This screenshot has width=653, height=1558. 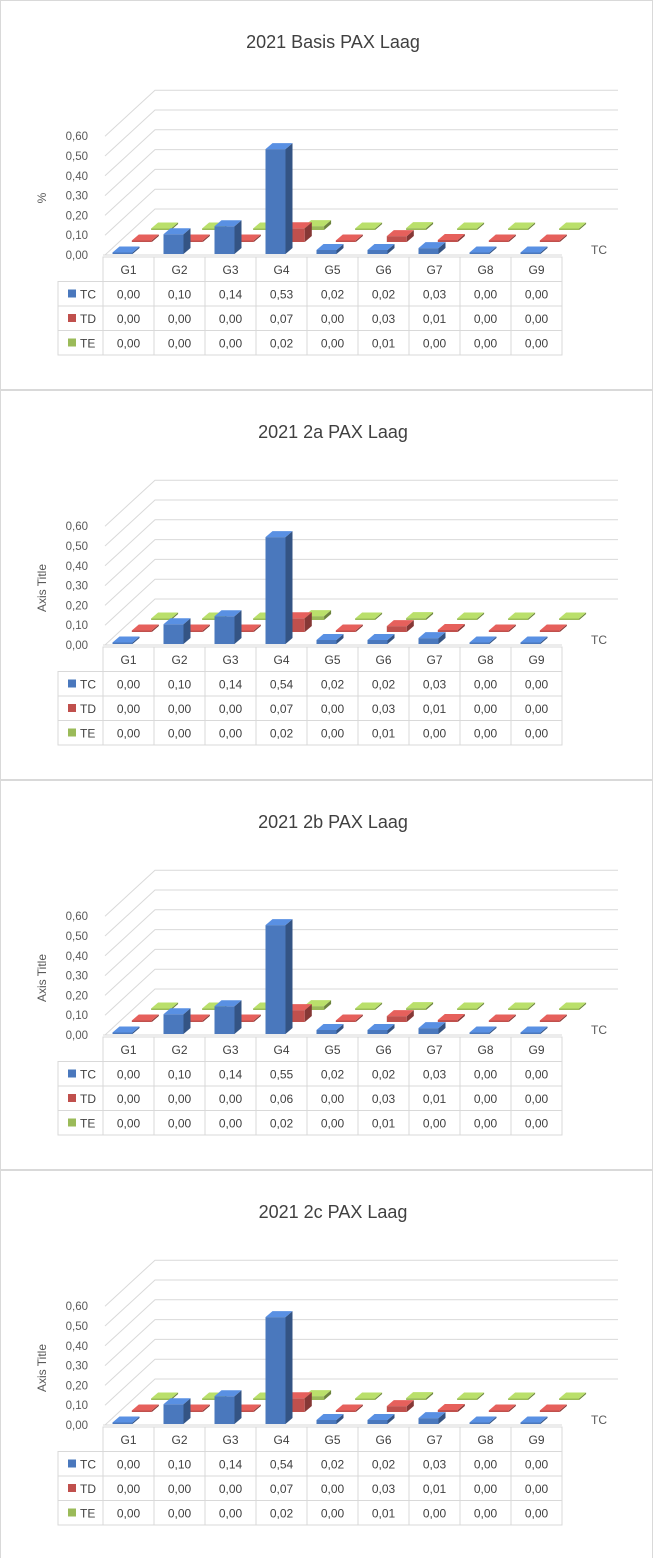 What do you see at coordinates (230, 660) in the screenshot?
I see `x-category-label: G3` at bounding box center [230, 660].